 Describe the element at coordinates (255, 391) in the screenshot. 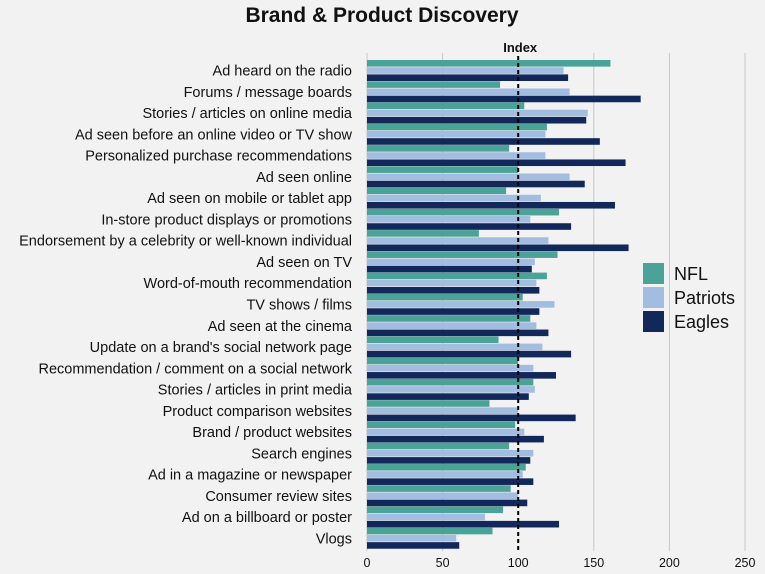

I see `category-label: Stories / articles in print media` at that location.